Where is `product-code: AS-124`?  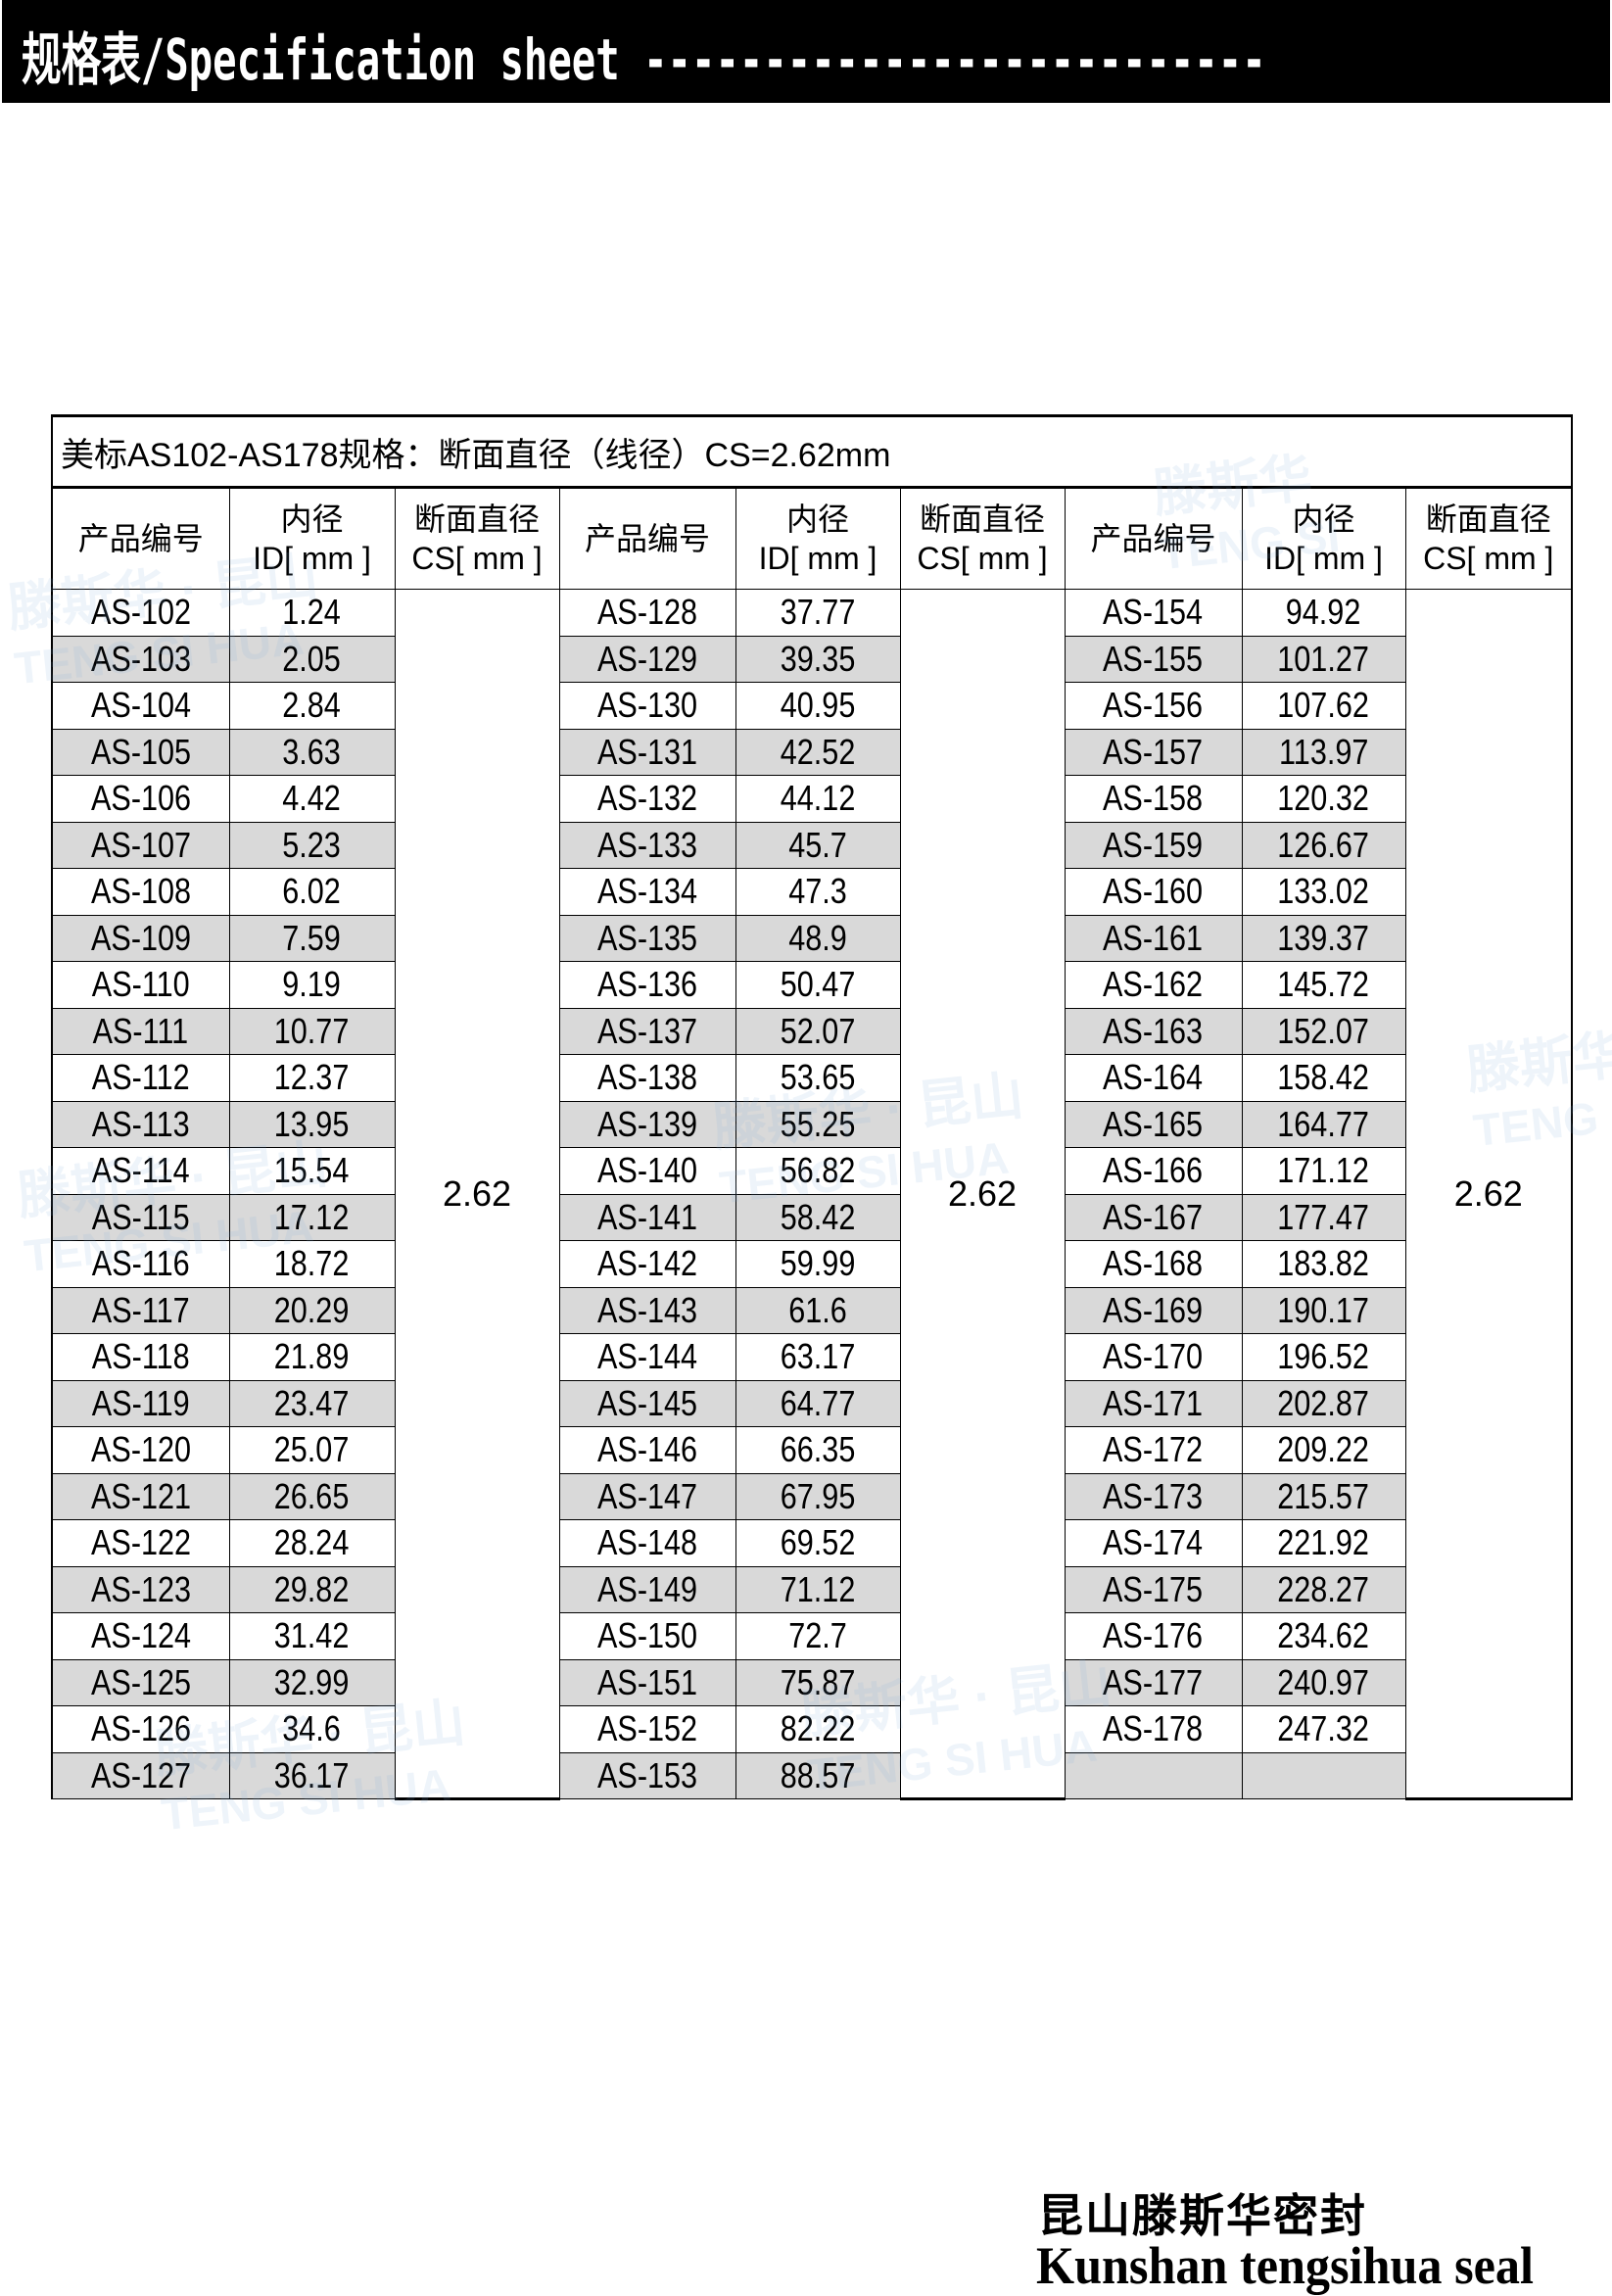 product-code: AS-124 is located at coordinates (140, 1636).